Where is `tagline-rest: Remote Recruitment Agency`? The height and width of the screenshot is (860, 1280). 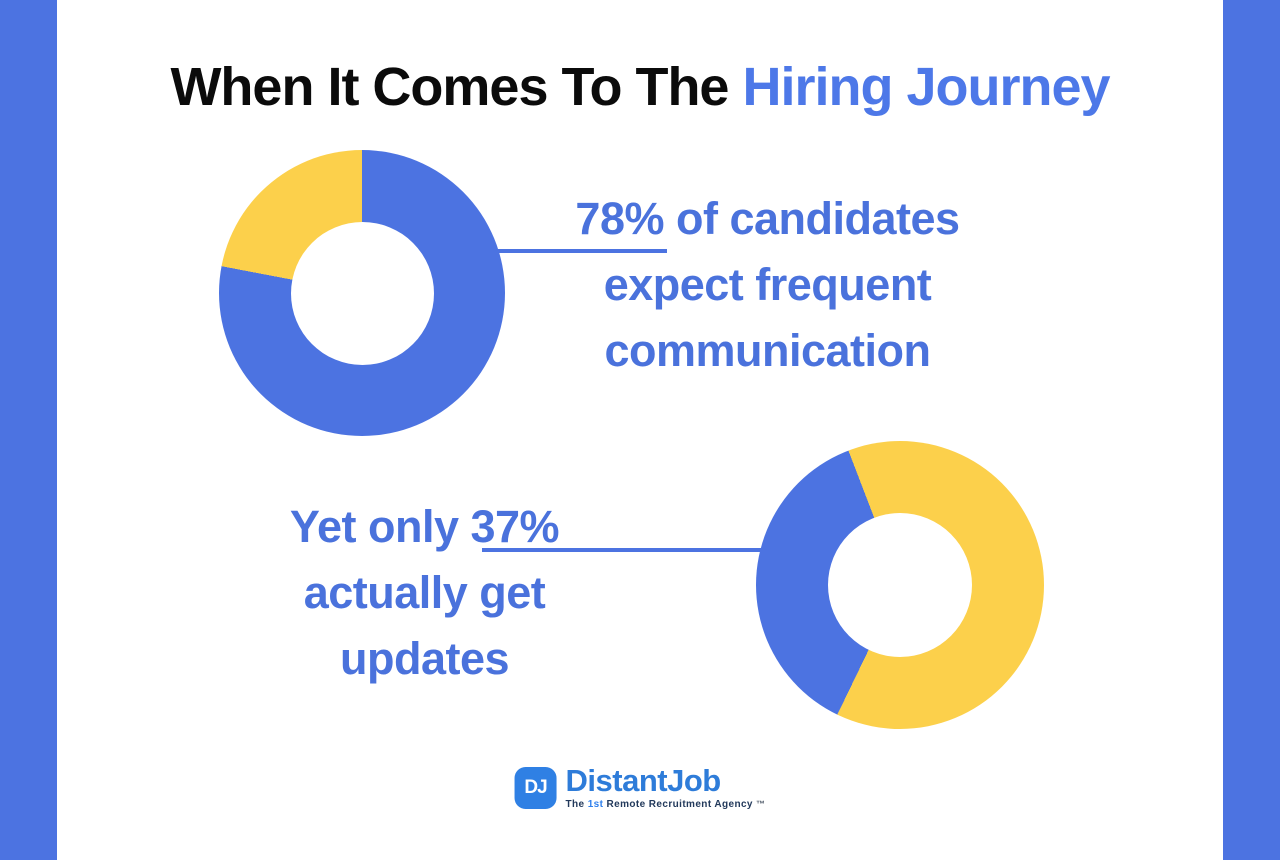
tagline-rest: Remote Recruitment Agency is located at coordinates (680, 804).